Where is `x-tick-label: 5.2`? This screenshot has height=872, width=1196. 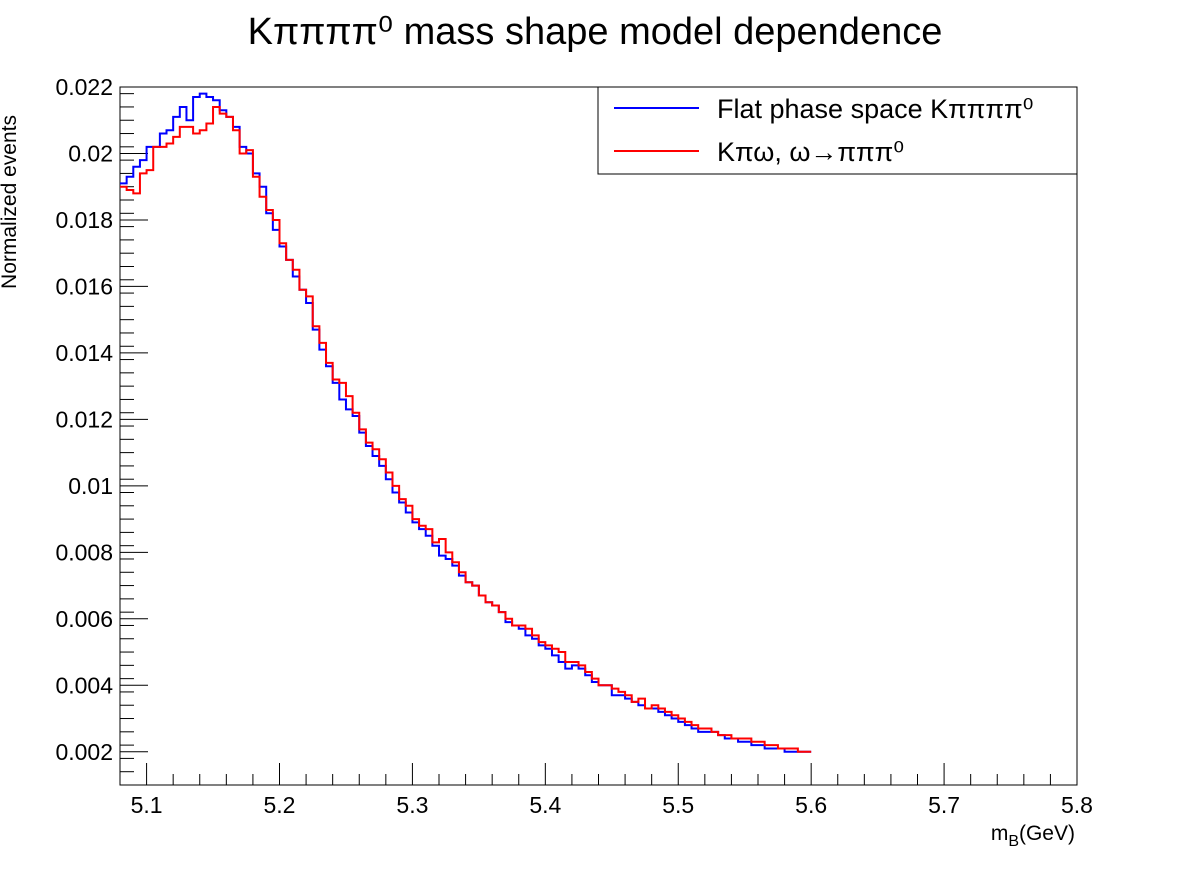
x-tick-label: 5.2 is located at coordinates (280, 805).